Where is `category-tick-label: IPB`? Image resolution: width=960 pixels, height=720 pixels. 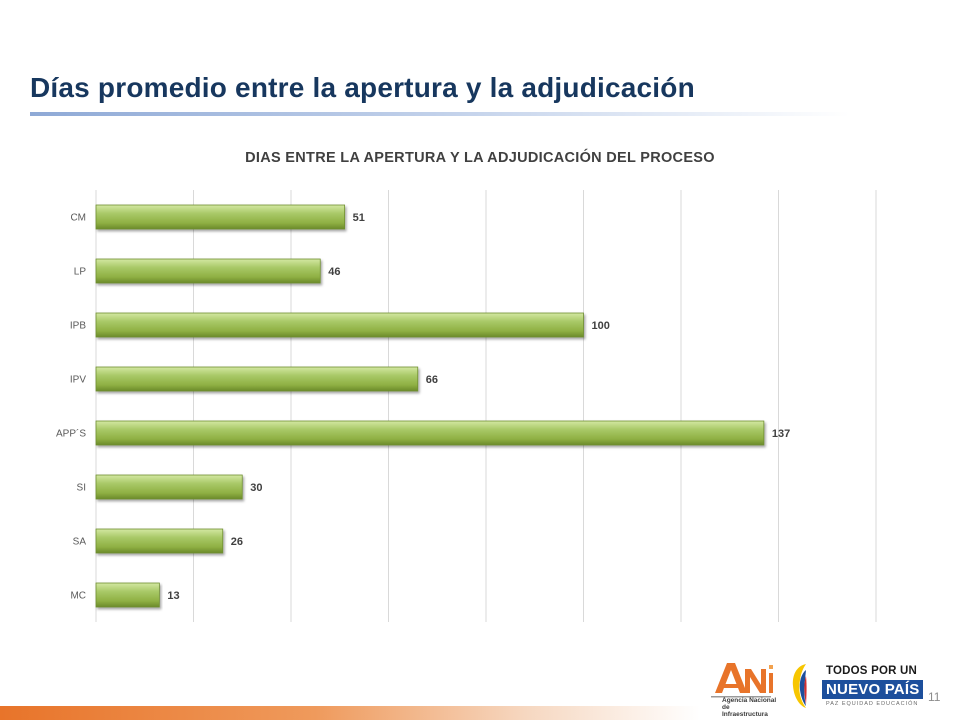
category-tick-label: IPB is located at coordinates (78, 326).